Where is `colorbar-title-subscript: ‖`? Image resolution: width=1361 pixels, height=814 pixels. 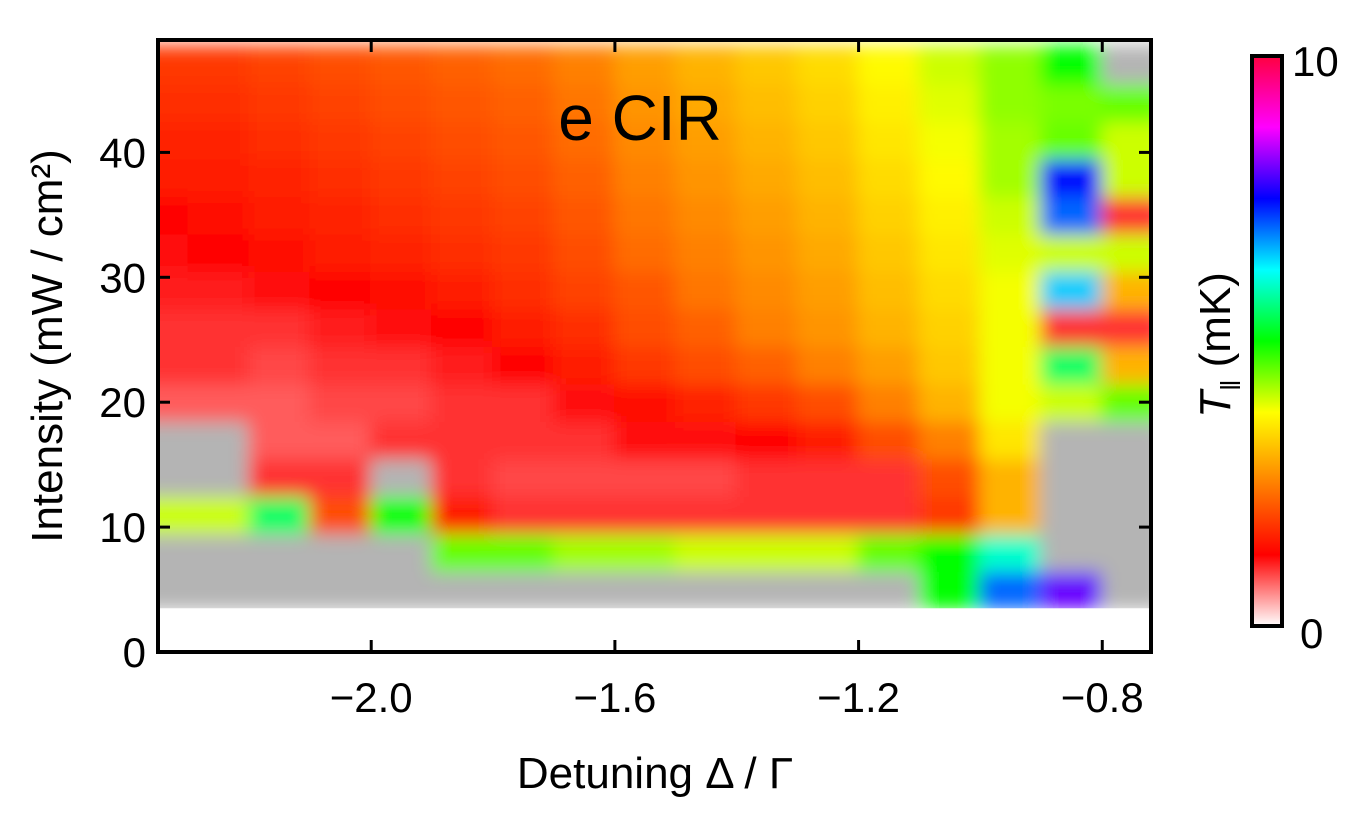
colorbar-title-subscript: ‖ is located at coordinates (1230, 385).